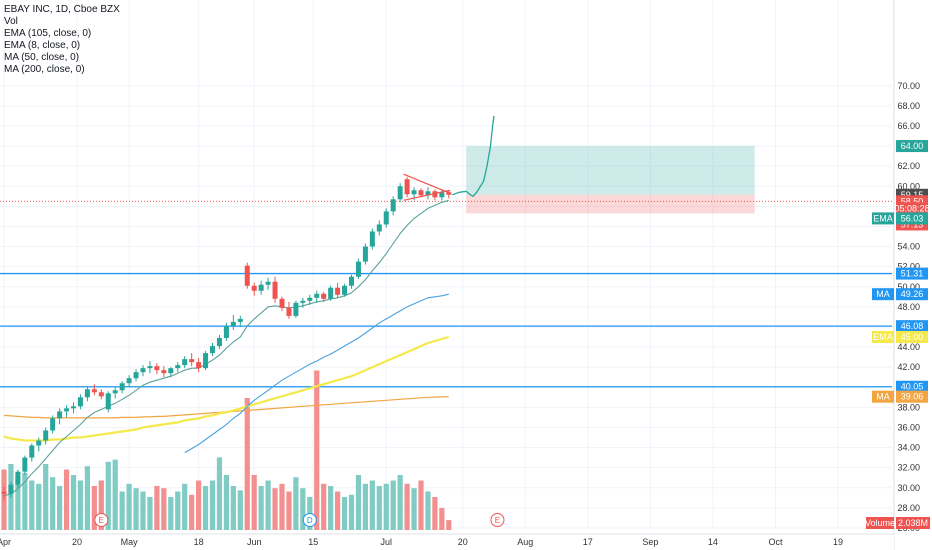 This screenshot has height=550, width=932. Describe the element at coordinates (912, 195) in the screenshot. I see `price-tag-label: 59.15` at that location.